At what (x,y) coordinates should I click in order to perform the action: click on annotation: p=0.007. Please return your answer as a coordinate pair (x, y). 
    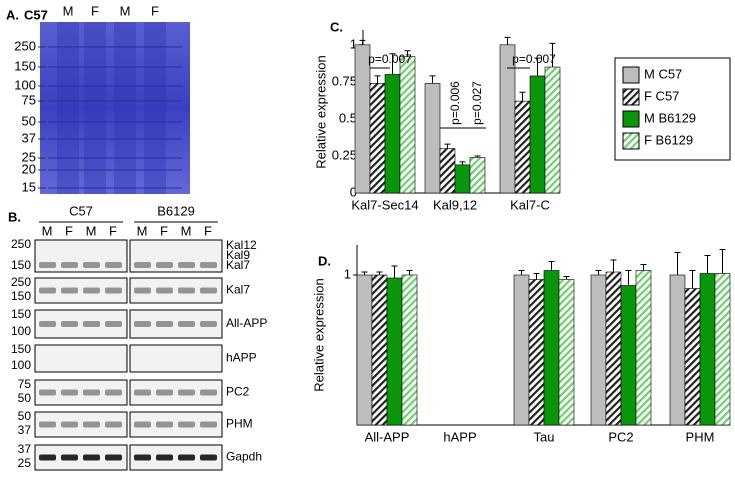
    Looking at the image, I should click on (390, 59).